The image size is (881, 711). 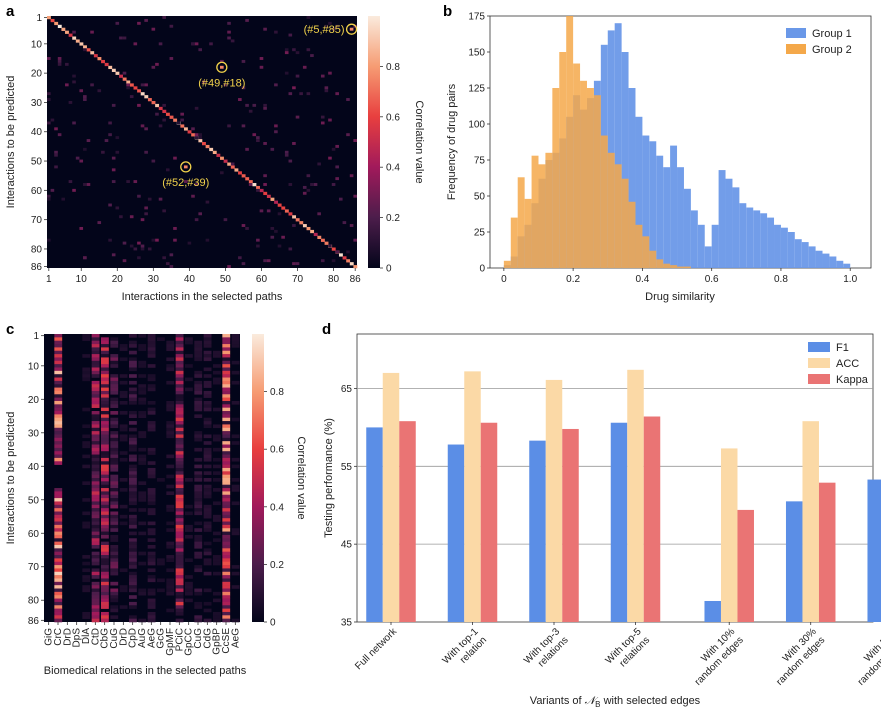 I want to click on y-tick-label: 35, so click(x=347, y=623).